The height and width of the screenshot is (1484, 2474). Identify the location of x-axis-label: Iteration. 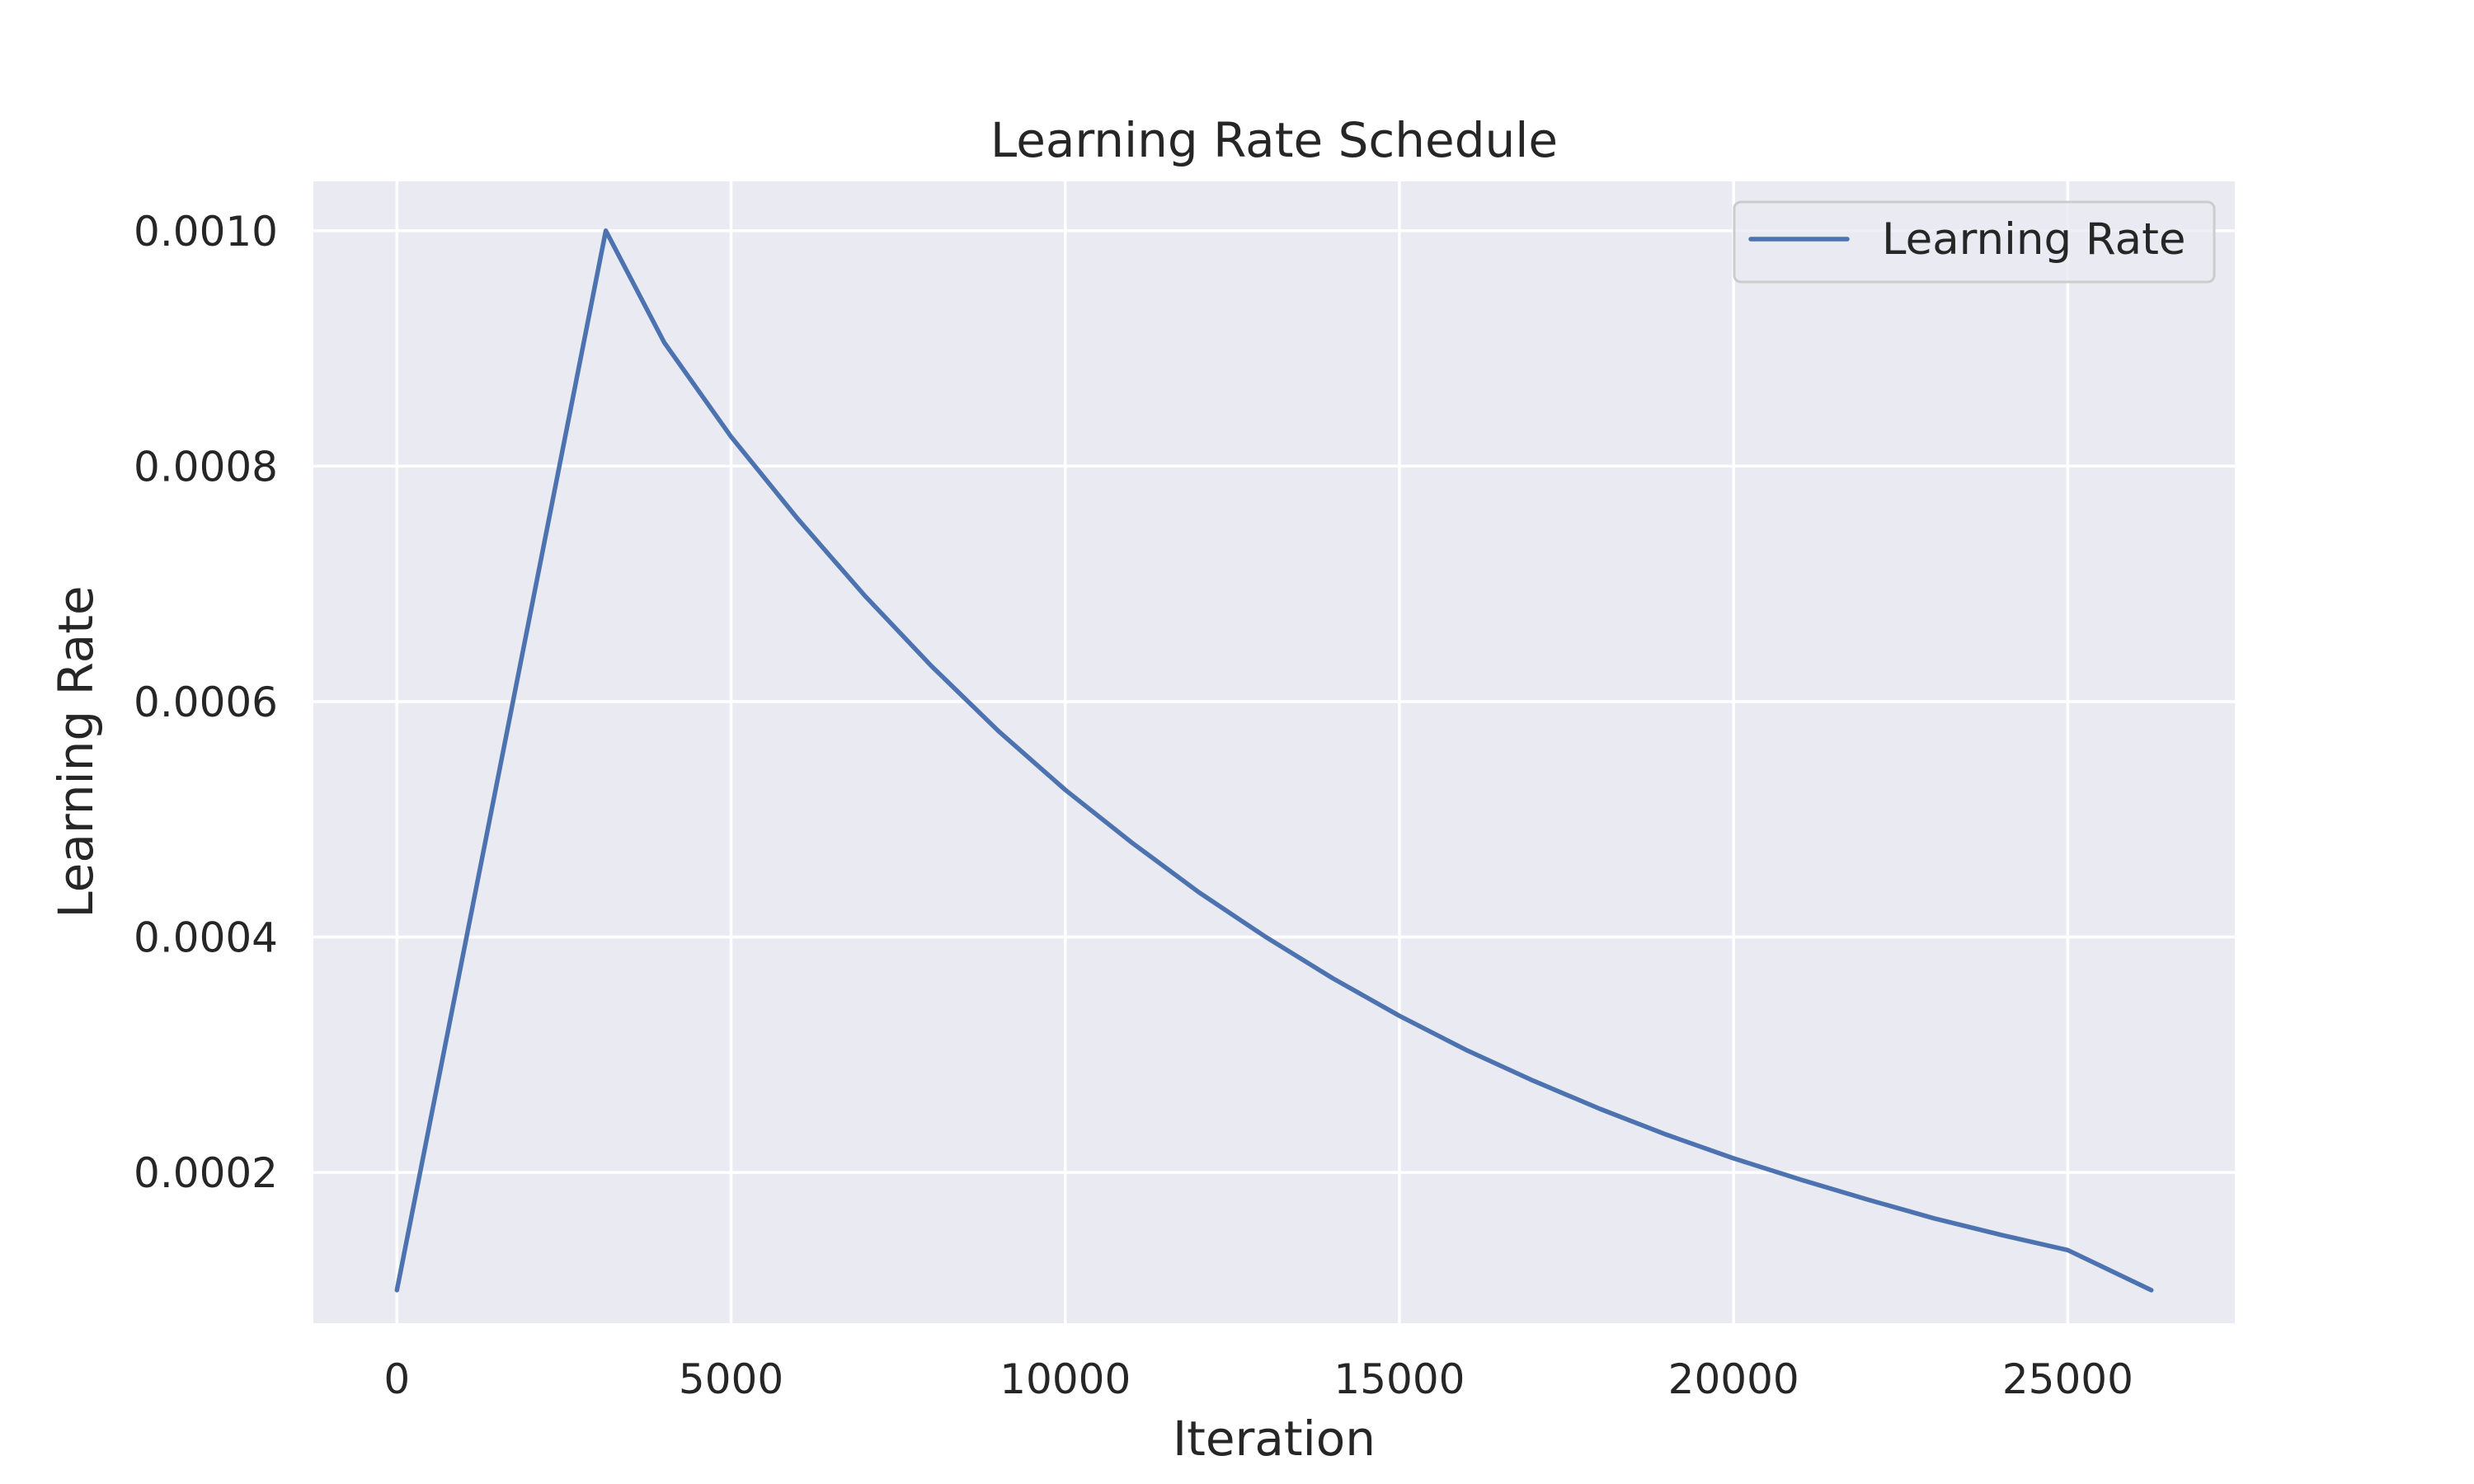
(1274, 1439).